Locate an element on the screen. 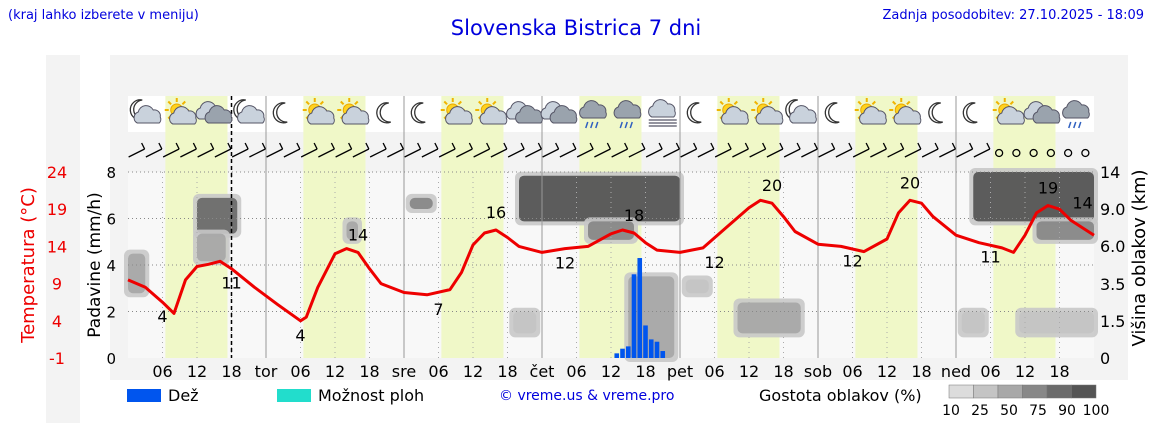 The image size is (1152, 443). moon-icon is located at coordinates (936, 113).